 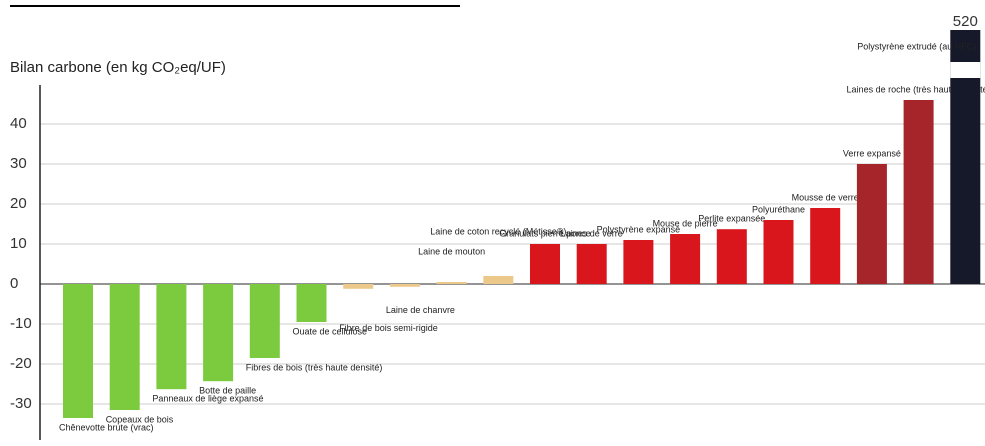 I want to click on y-tick-label: 30, so click(x=18, y=163).